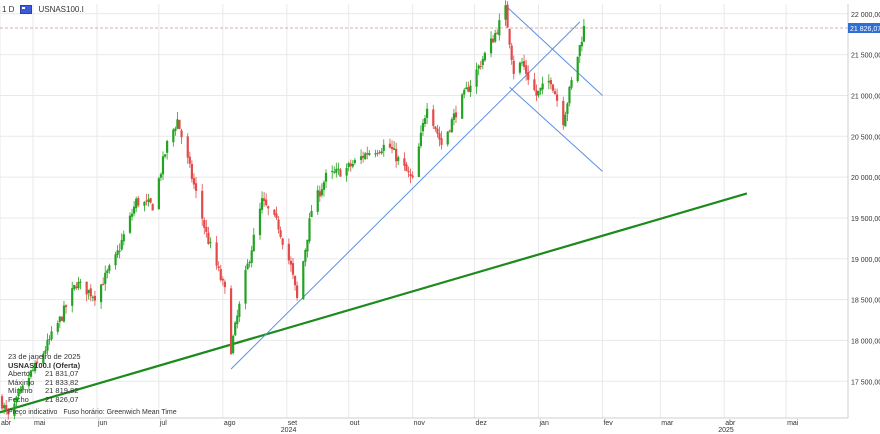  I want to click on x-tick-label: mar, so click(667, 423).